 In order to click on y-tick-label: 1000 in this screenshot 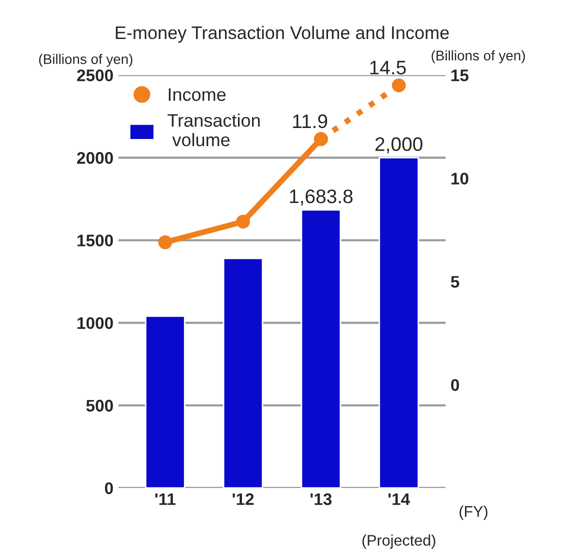, I will do `click(95, 323)`.